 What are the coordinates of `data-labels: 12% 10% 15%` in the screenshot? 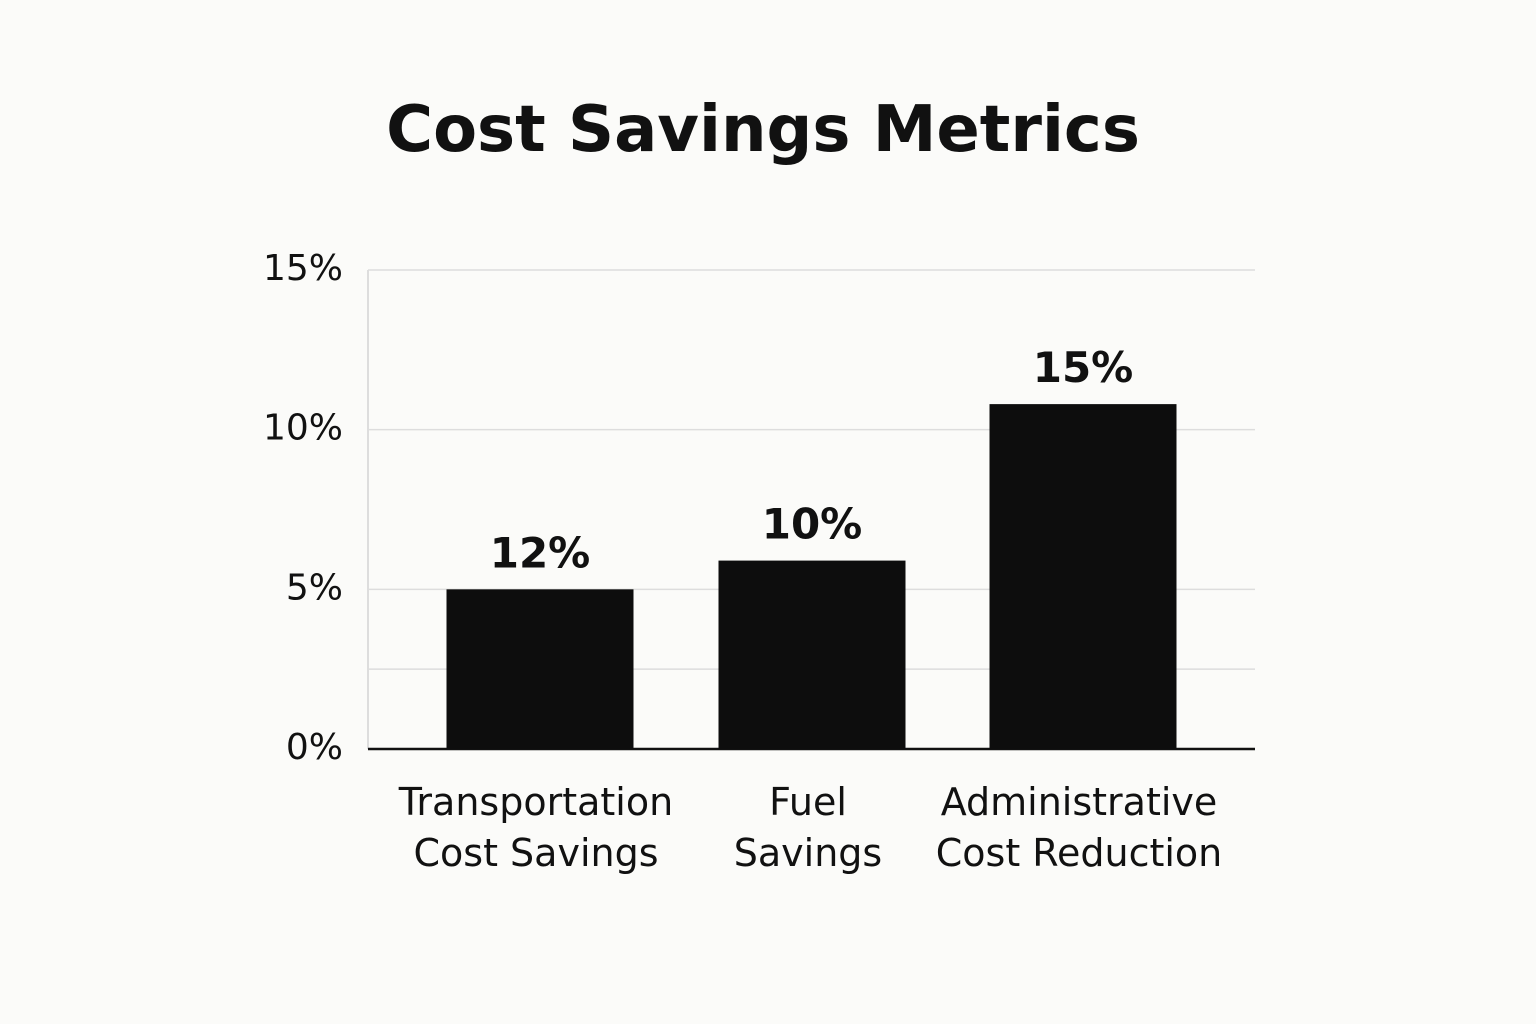 It's located at (812, 460).